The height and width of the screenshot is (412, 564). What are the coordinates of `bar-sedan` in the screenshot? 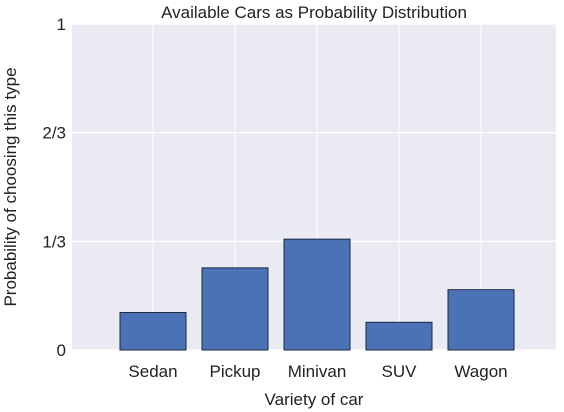 It's located at (153, 331).